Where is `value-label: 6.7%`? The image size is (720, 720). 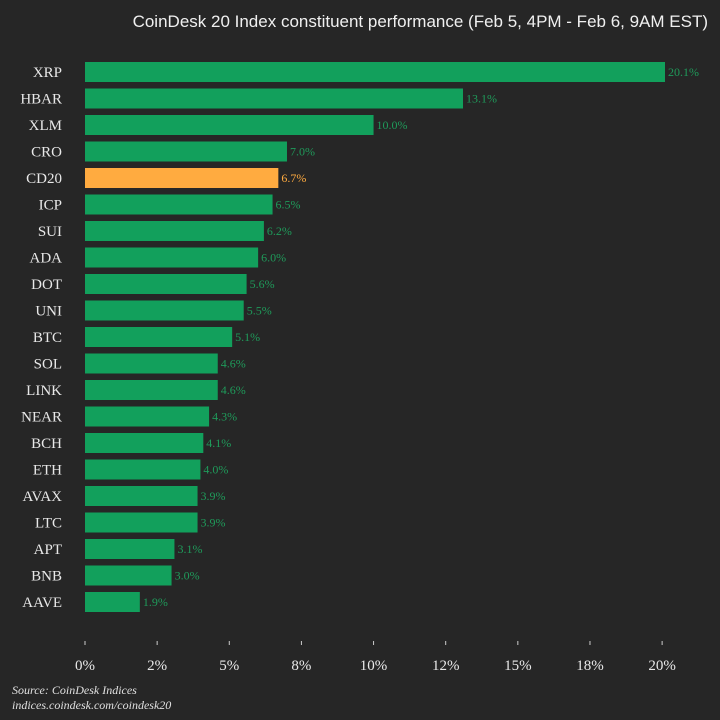 value-label: 6.7% is located at coordinates (293, 178).